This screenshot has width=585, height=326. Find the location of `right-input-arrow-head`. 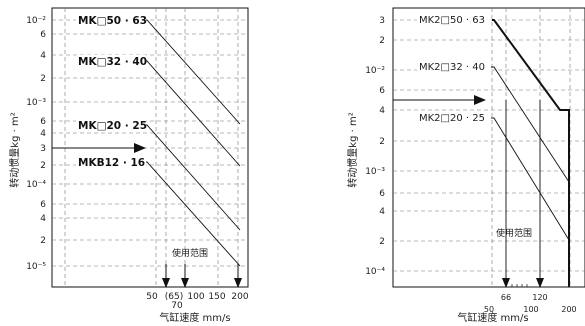

right-input-arrow-head is located at coordinates (480, 100).